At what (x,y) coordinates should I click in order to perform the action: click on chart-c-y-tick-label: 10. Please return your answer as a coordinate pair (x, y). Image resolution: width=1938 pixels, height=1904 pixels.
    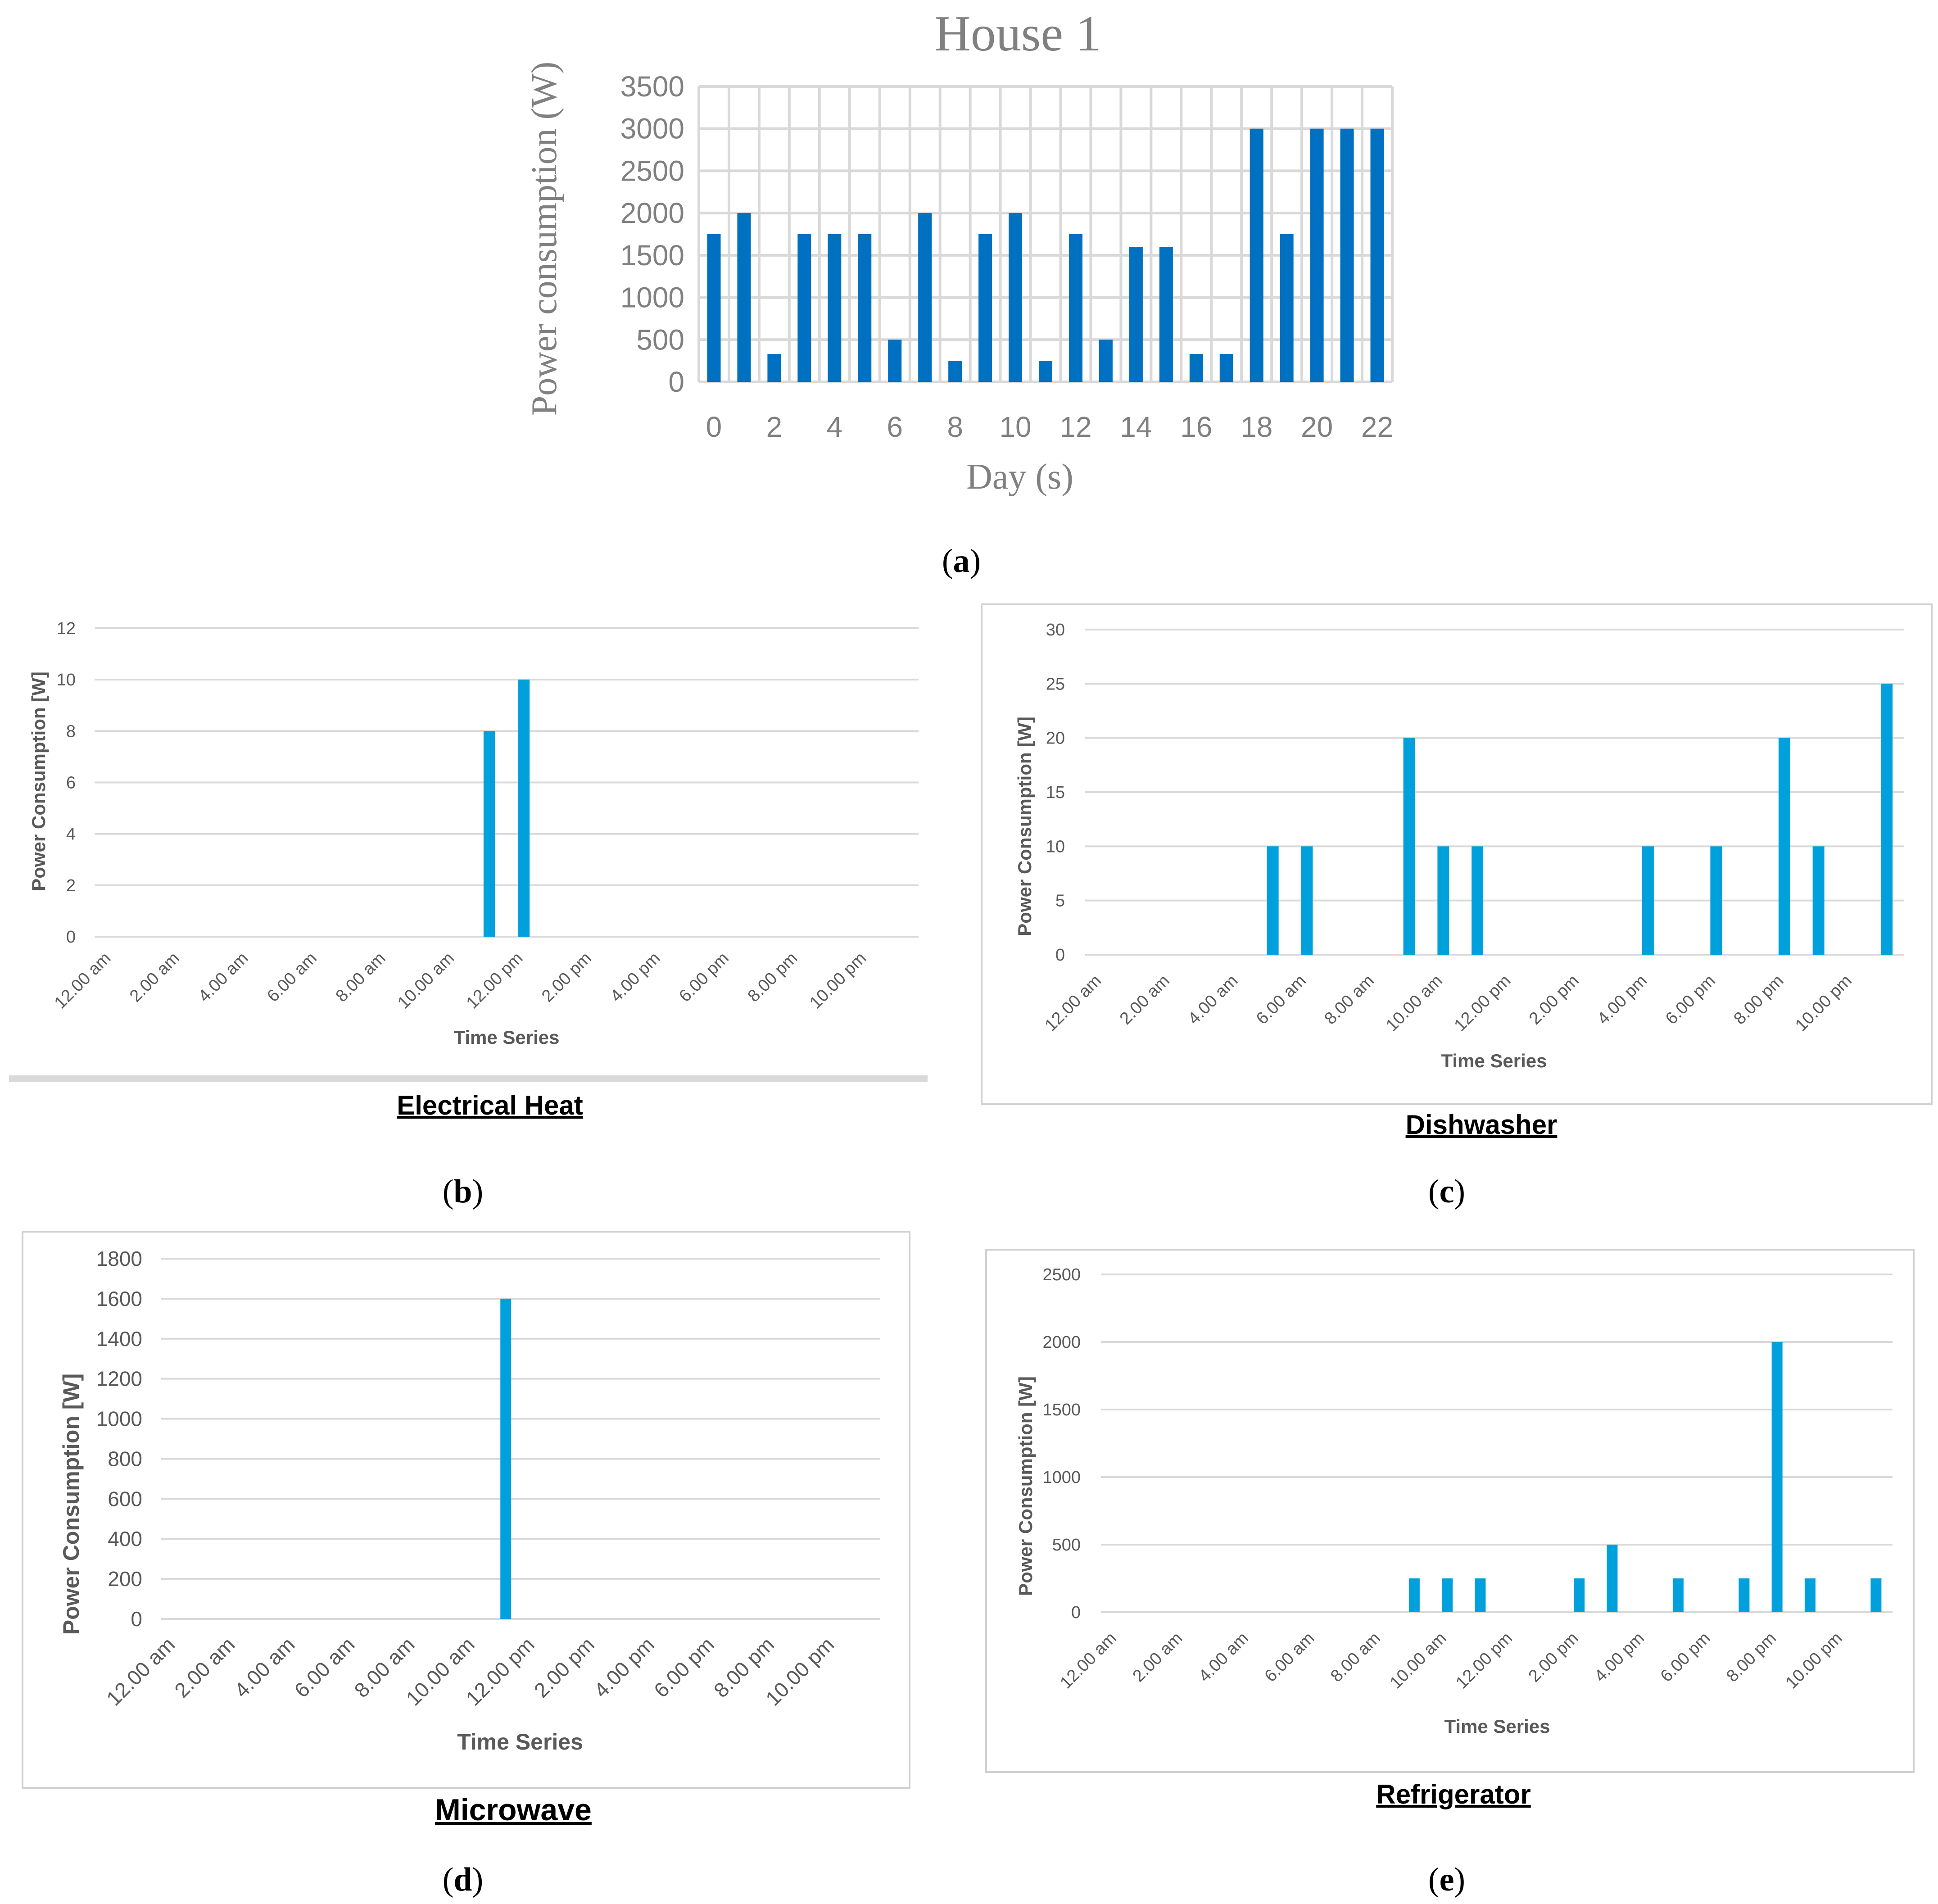
    Looking at the image, I should click on (1055, 847).